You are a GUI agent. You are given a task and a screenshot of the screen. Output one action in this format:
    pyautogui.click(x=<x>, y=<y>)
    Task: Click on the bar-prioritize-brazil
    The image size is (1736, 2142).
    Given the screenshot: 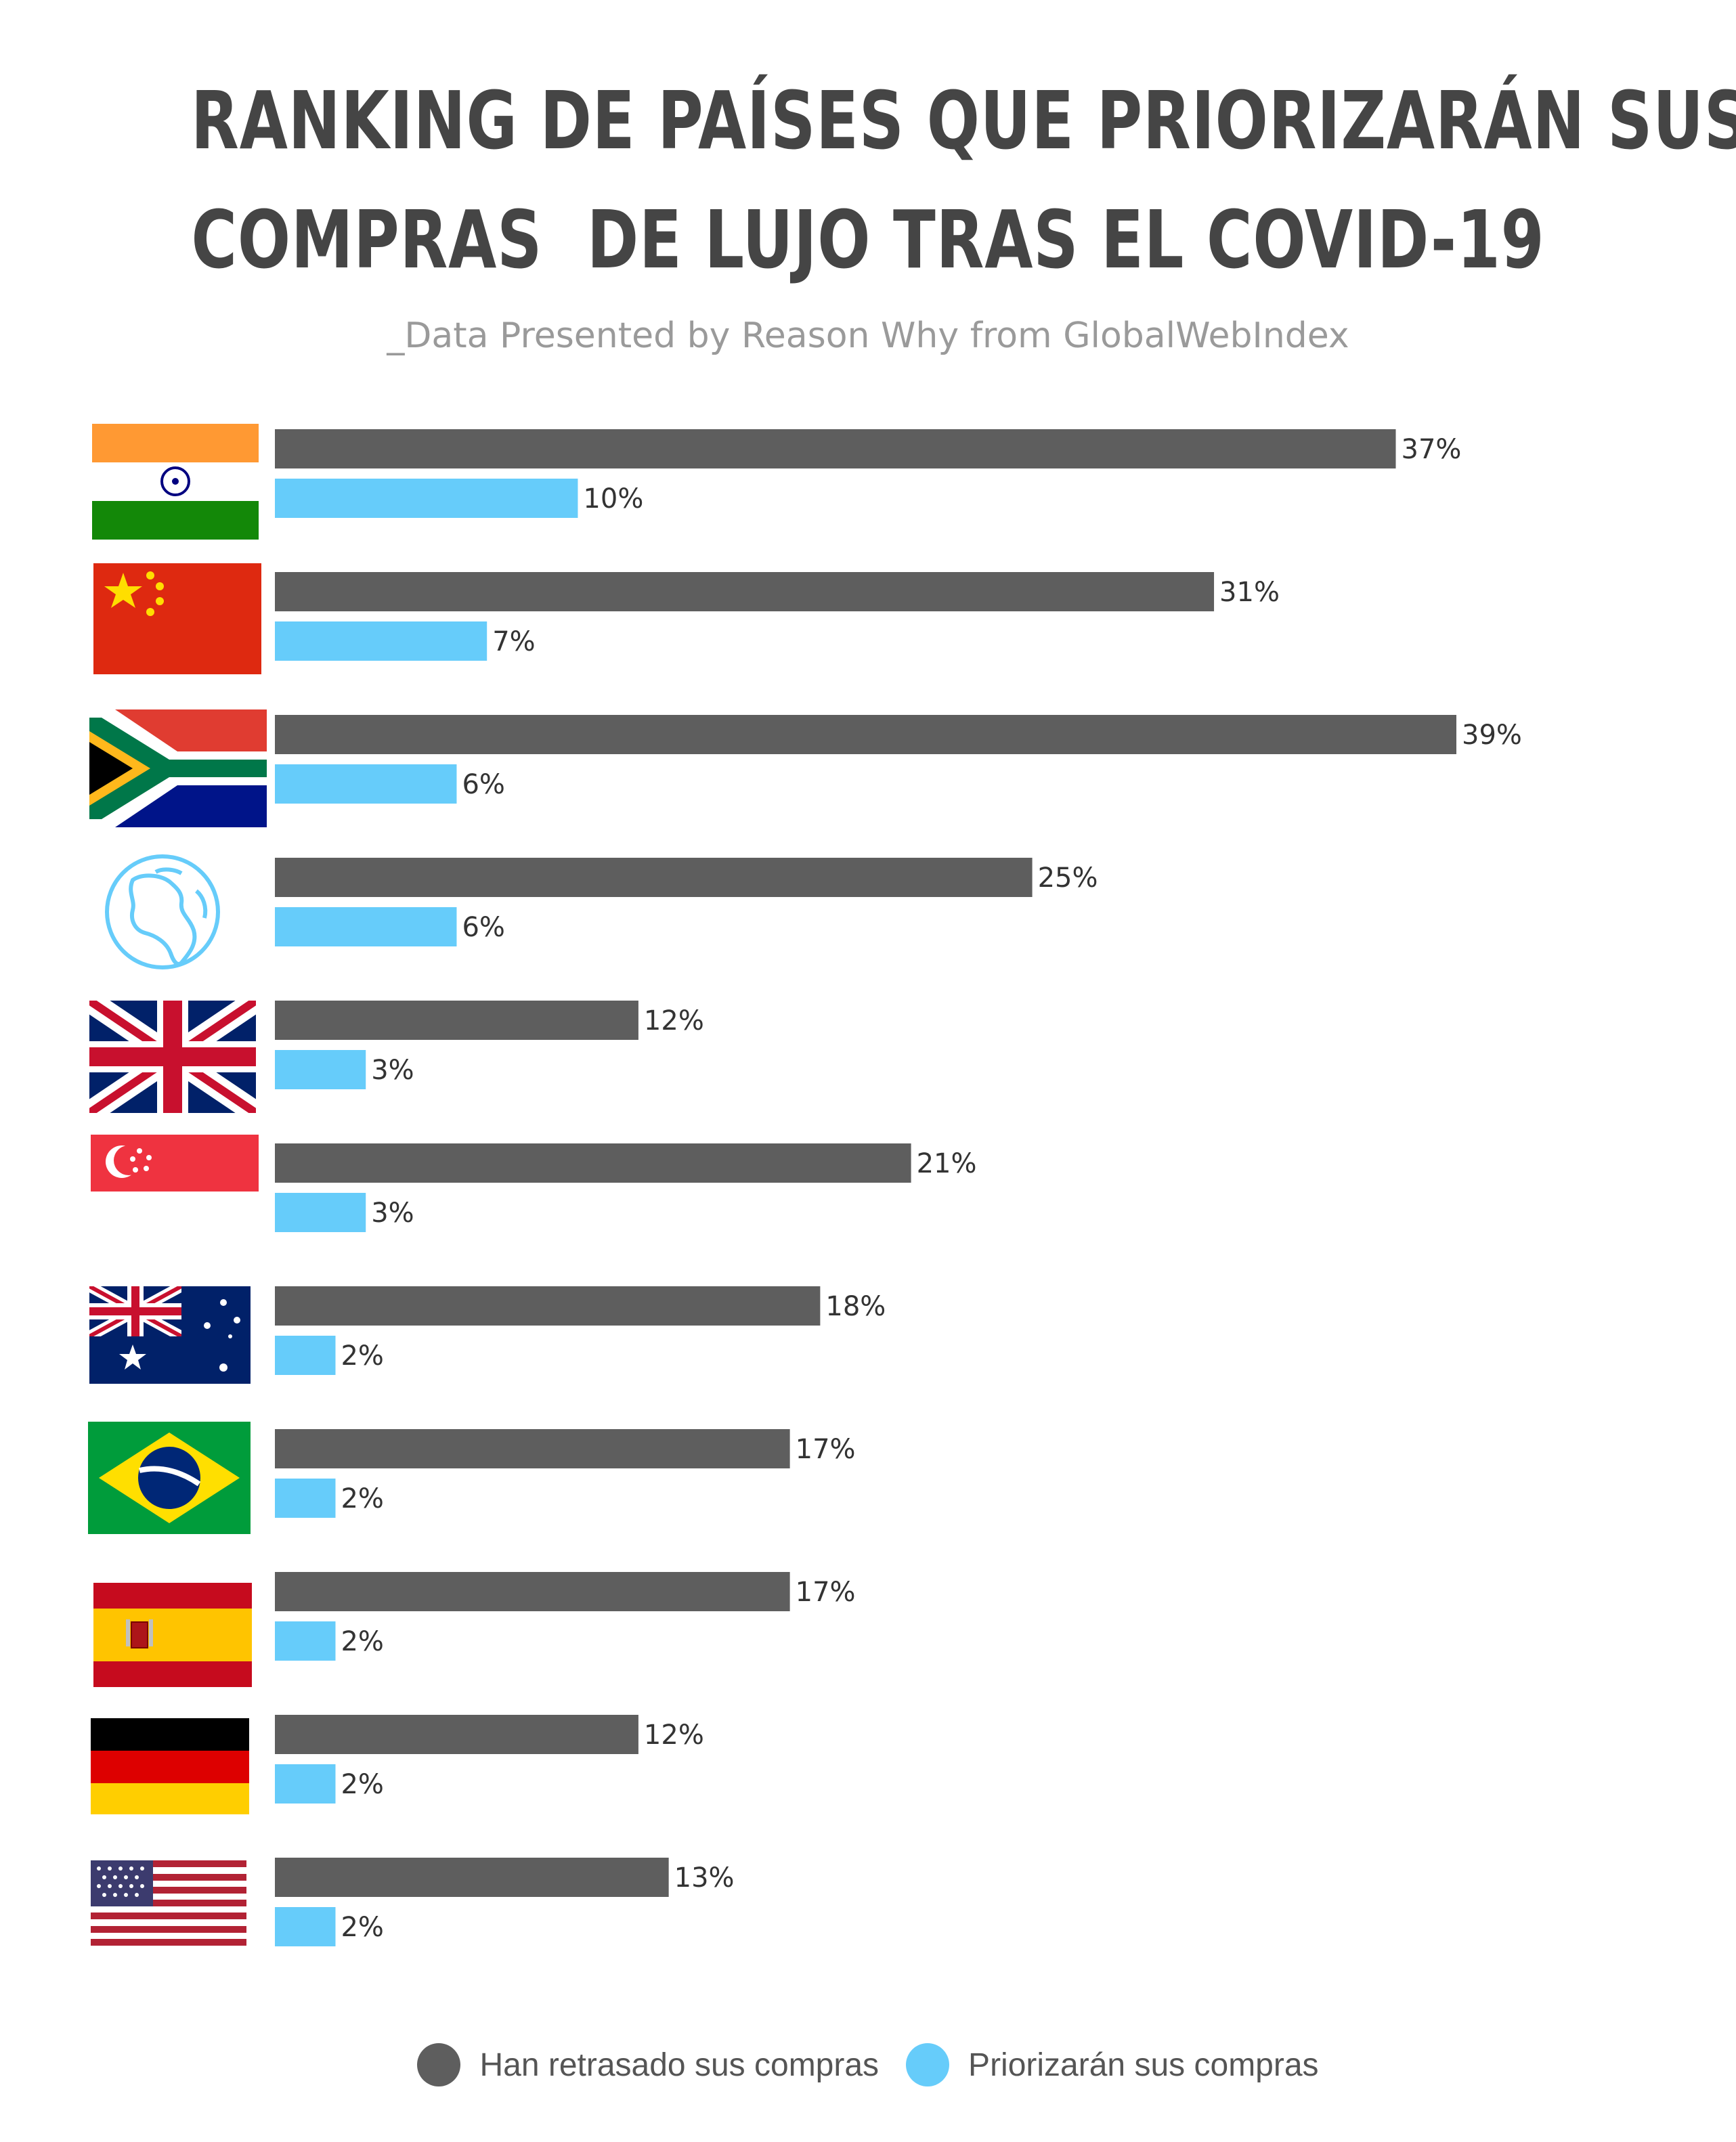 What is the action you would take?
    pyautogui.click(x=305, y=1499)
    